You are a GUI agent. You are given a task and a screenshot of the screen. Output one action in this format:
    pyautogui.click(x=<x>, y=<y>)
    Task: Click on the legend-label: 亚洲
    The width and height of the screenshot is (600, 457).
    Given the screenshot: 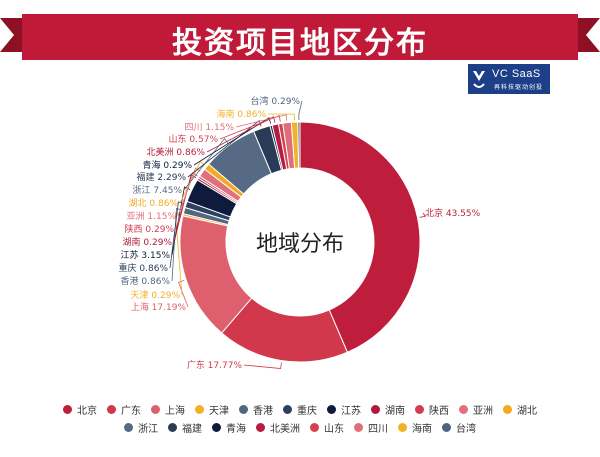 What is the action you would take?
    pyautogui.click(x=483, y=411)
    